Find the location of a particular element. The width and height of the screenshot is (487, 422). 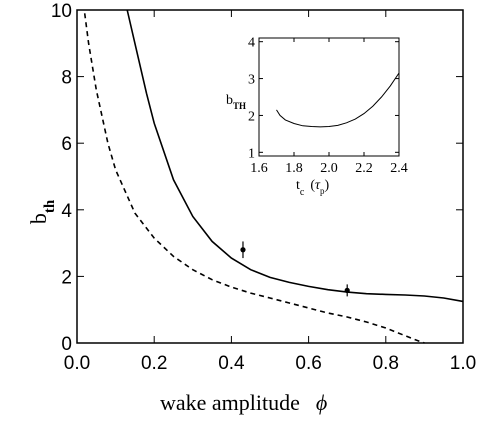

main-points-layer is located at coordinates (295, 269).